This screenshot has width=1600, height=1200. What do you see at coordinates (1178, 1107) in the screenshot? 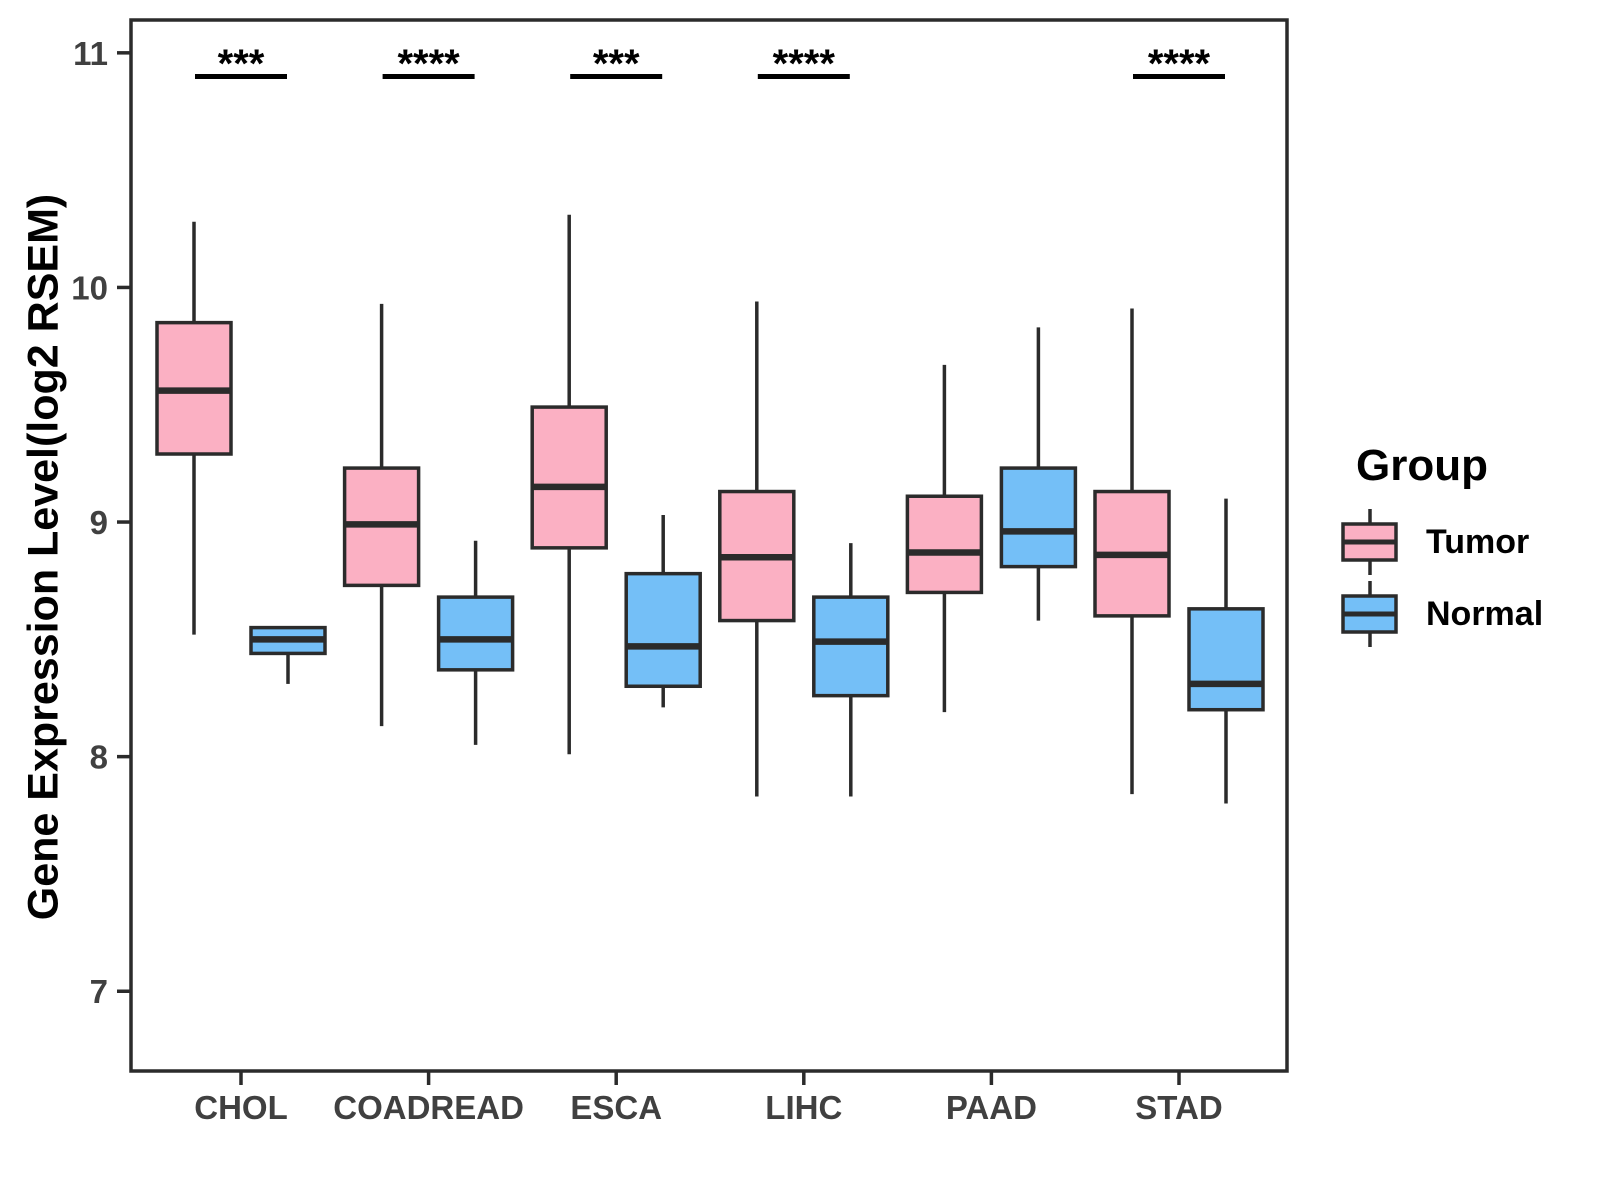
I see `x-tick-label-STAD: STAD` at bounding box center [1178, 1107].